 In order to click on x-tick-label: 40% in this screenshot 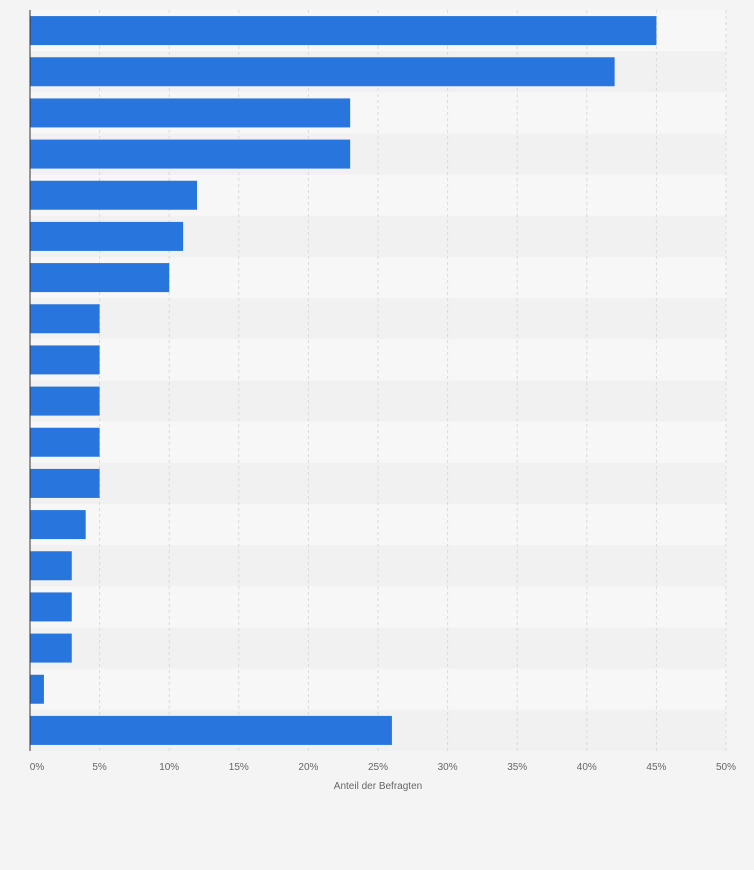, I will do `click(587, 767)`.